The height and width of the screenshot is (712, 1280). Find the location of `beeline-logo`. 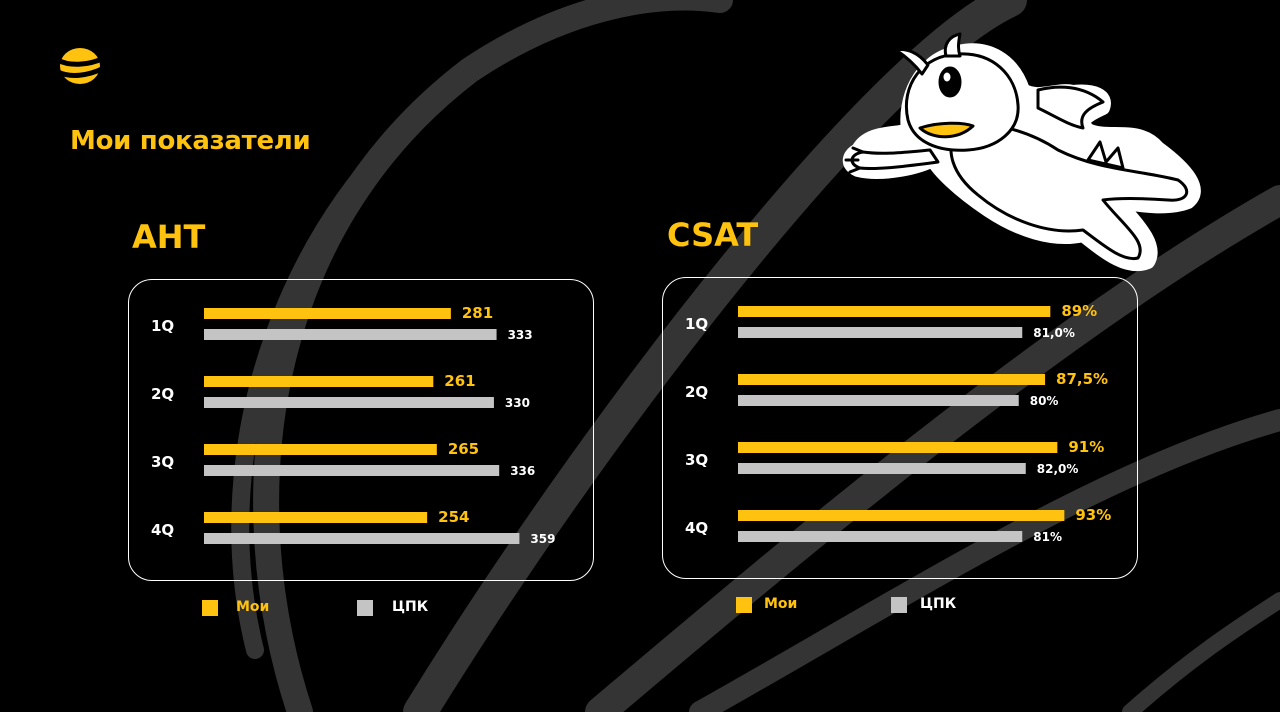

beeline-logo is located at coordinates (81, 66).